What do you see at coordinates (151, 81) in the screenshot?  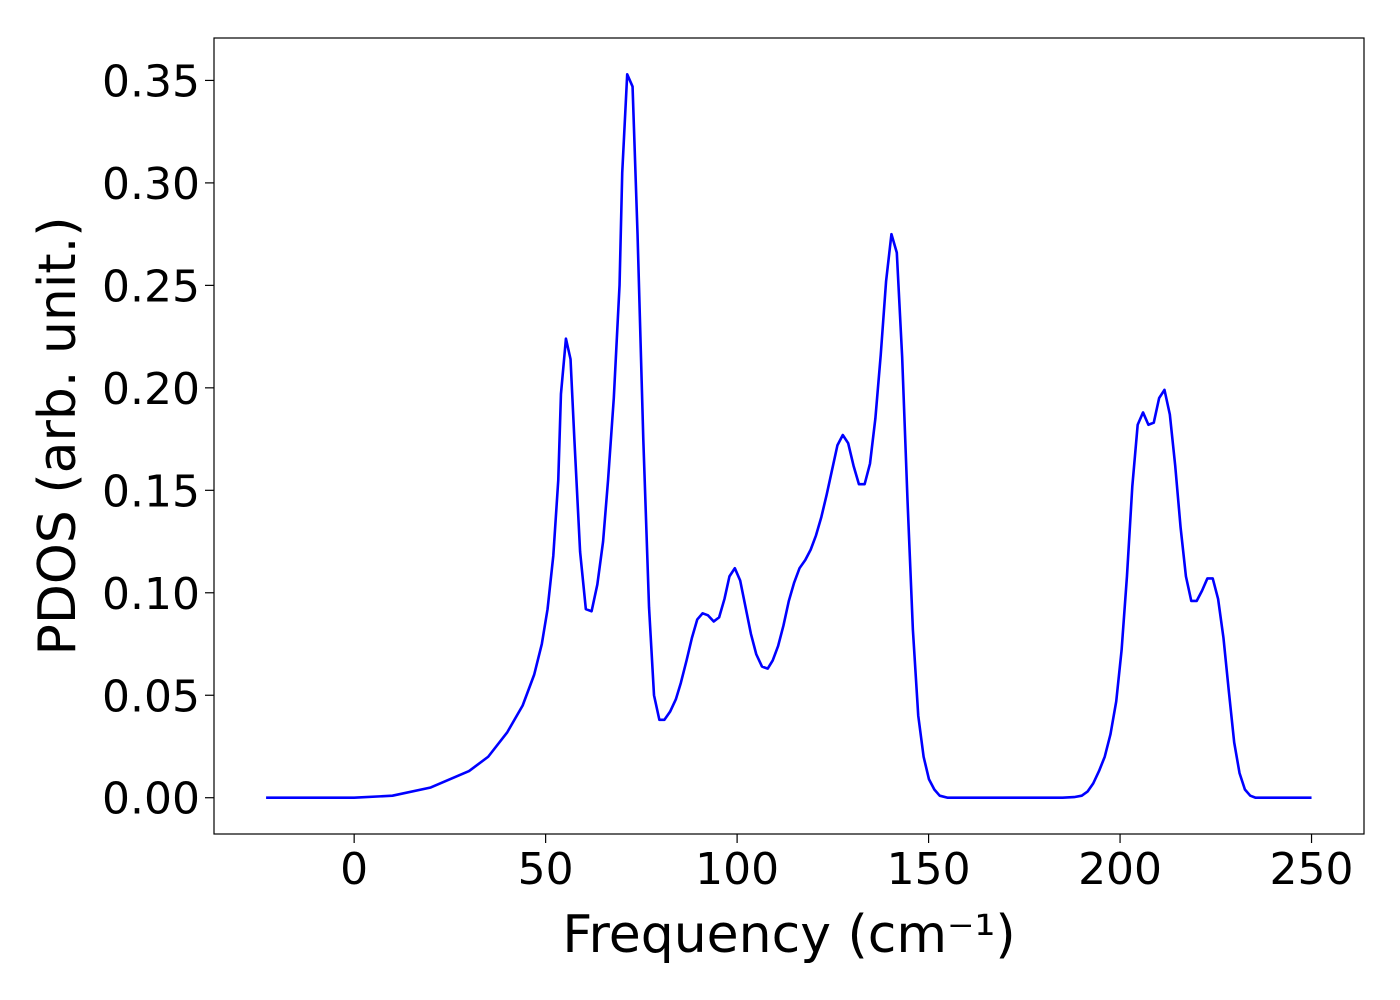 I see `y-tick-label: 0.35` at bounding box center [151, 81].